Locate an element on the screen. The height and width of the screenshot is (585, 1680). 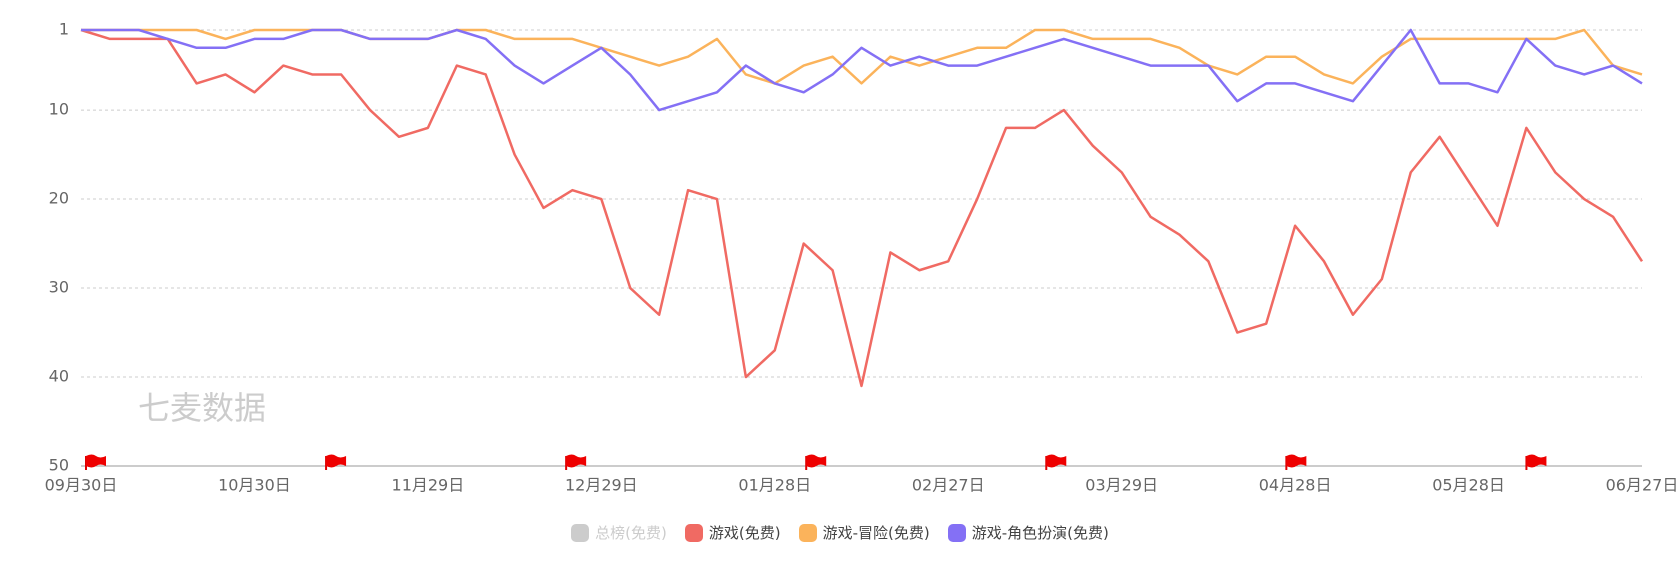
x-tick-label: 12月29日 is located at coordinates (601, 485).